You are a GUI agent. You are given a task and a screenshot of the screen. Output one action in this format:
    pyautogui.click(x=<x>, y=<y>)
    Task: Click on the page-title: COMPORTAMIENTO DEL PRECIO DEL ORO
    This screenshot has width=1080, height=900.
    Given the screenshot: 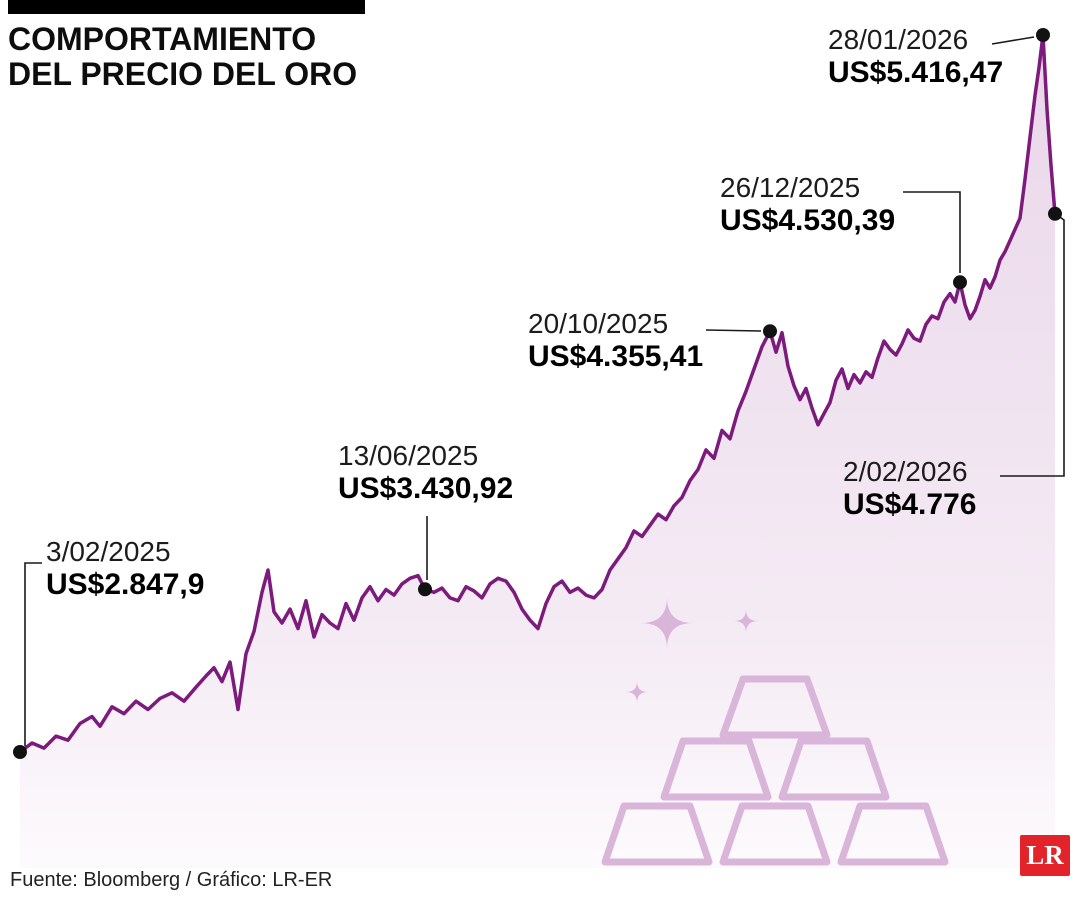 What is the action you would take?
    pyautogui.click(x=186, y=57)
    